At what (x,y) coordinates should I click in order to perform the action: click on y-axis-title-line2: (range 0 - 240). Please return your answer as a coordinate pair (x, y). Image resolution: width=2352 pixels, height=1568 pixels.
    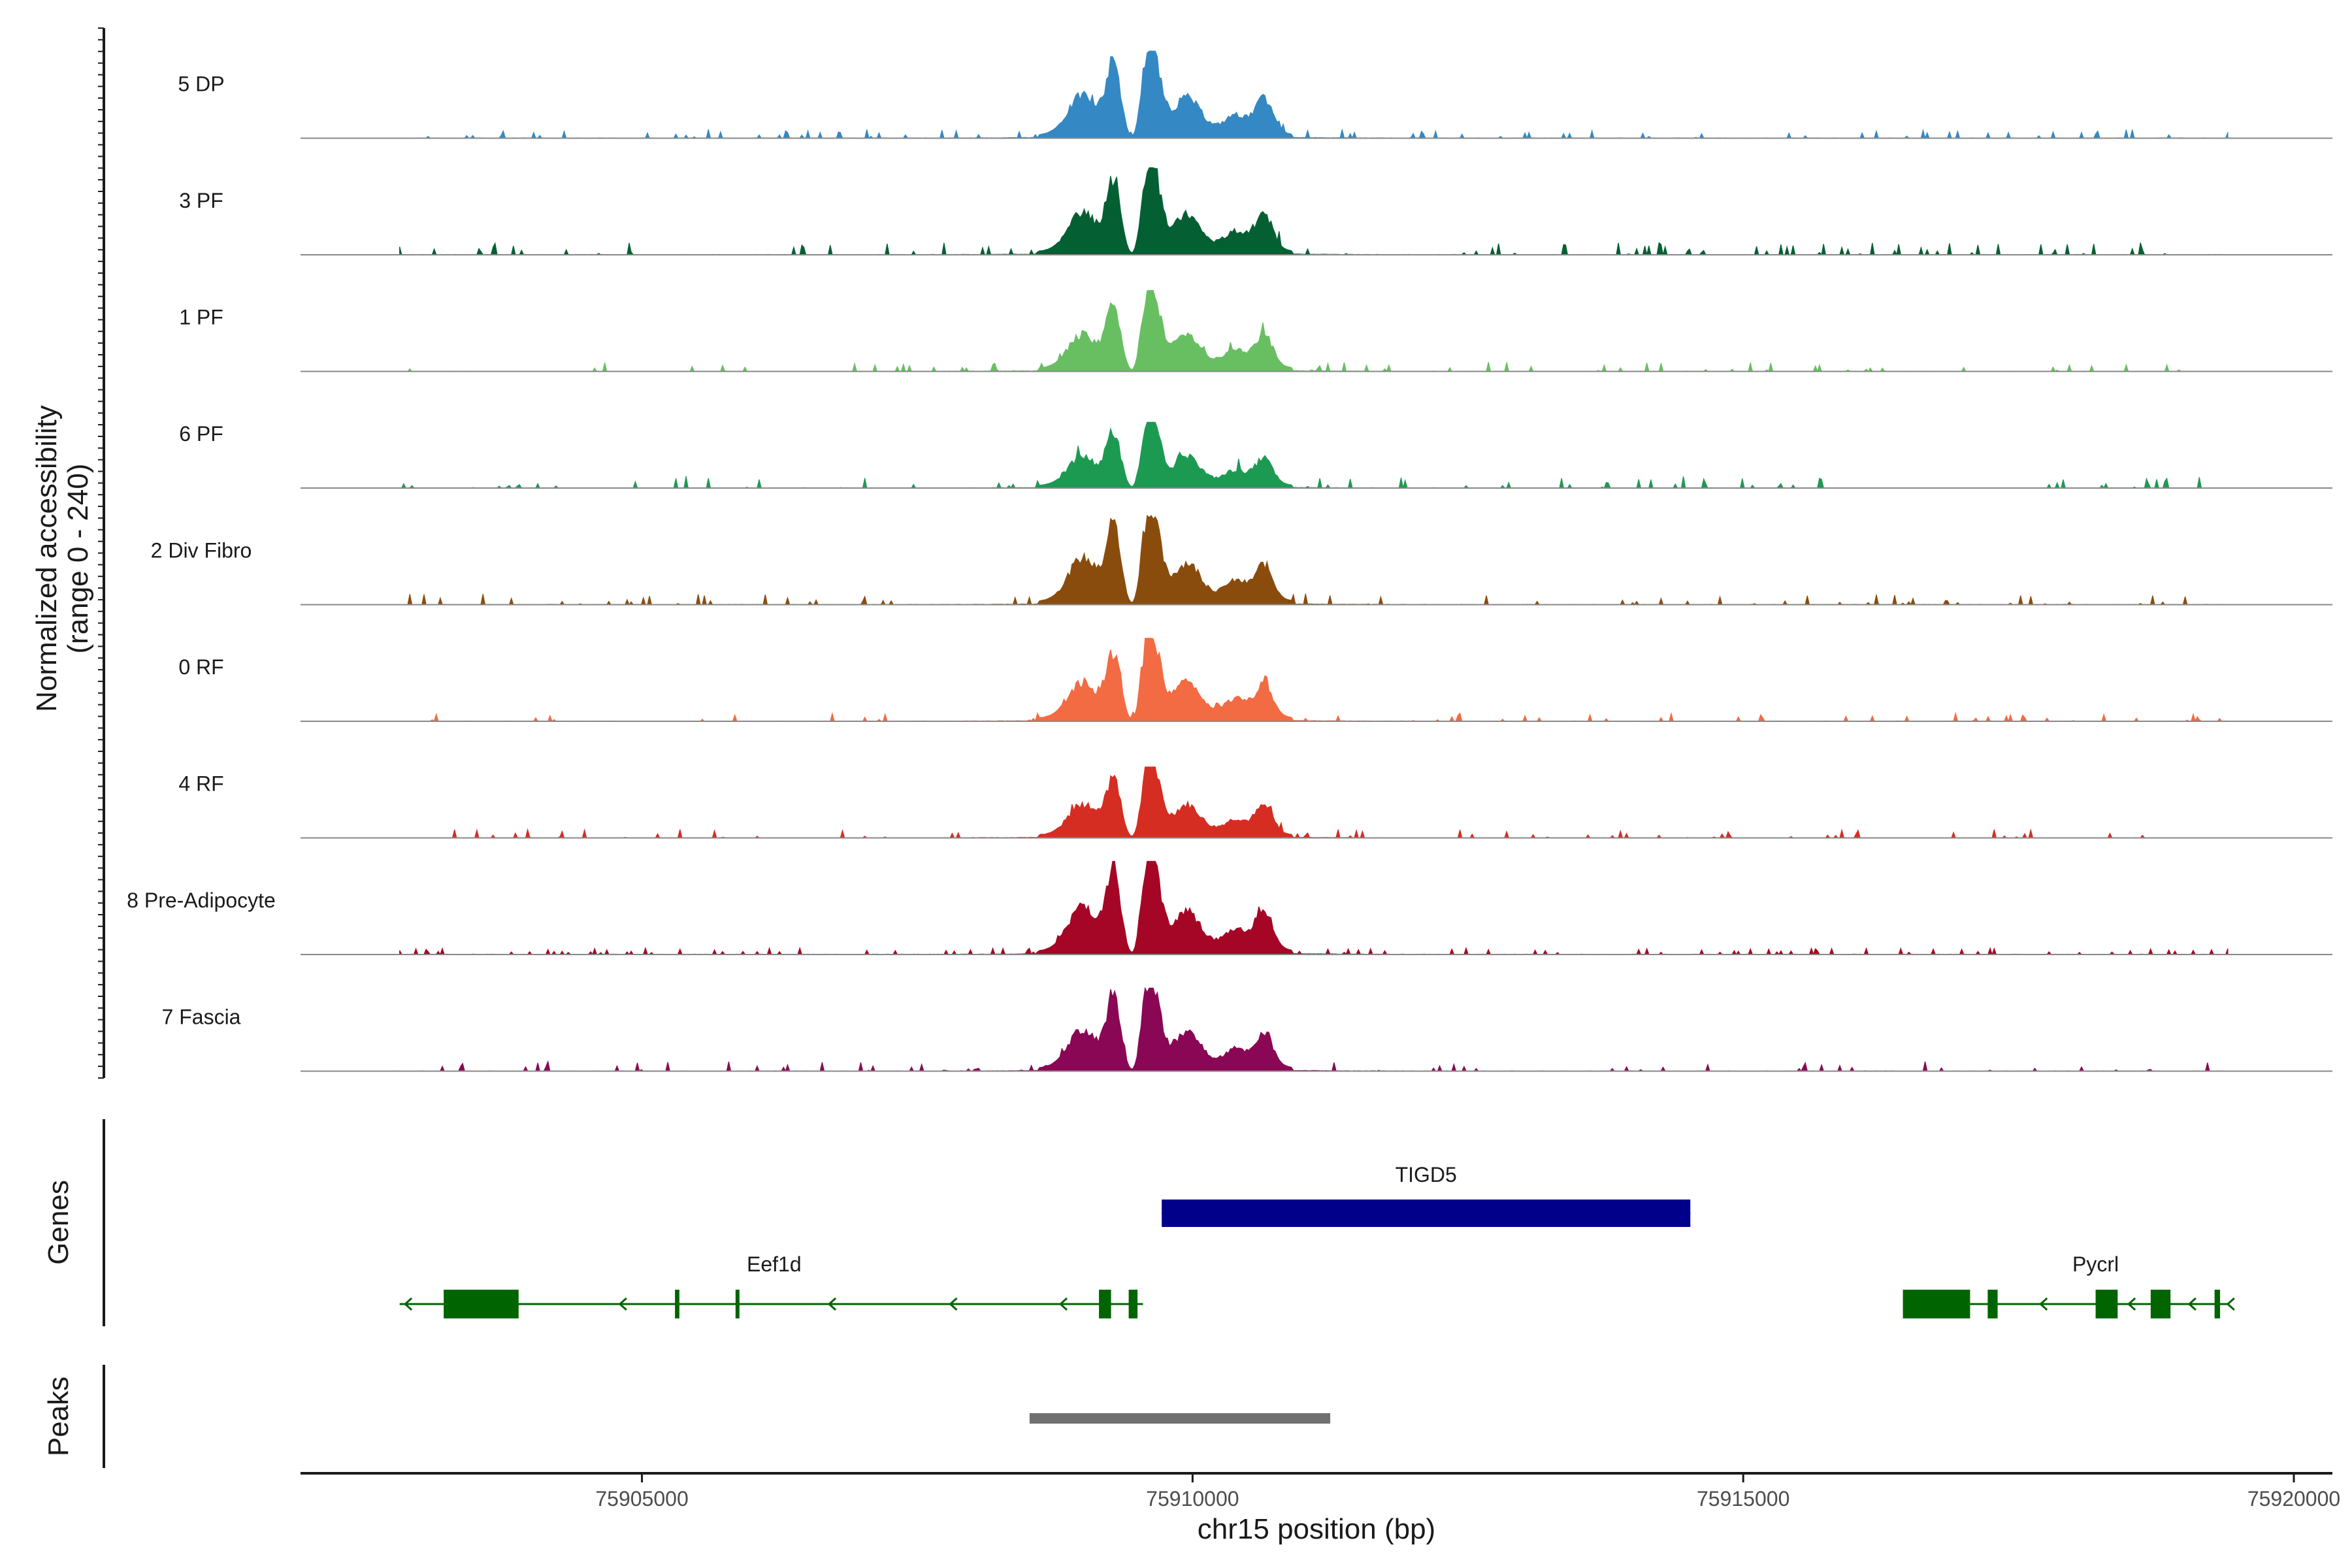
    Looking at the image, I should click on (78, 558).